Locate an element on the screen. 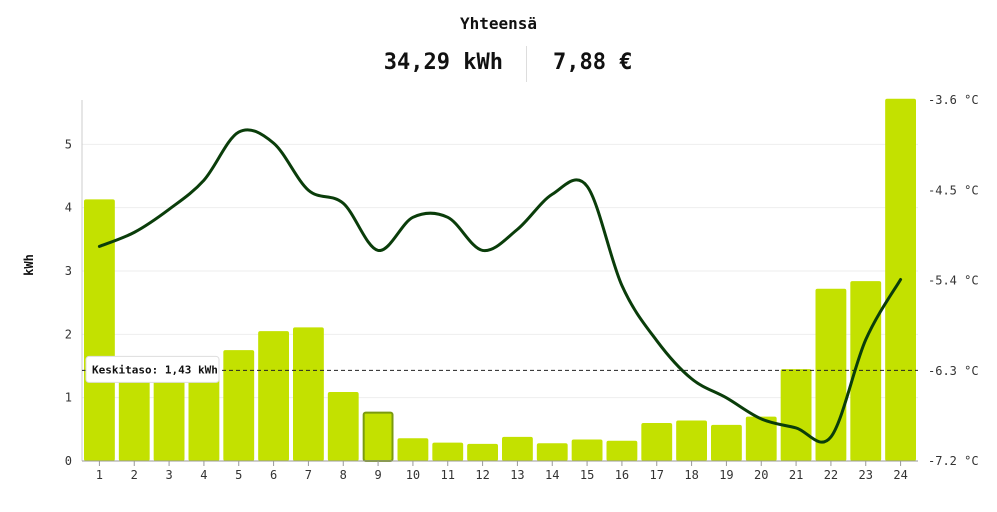 This screenshot has width=997, height=512. average-label-box is located at coordinates (152, 369).